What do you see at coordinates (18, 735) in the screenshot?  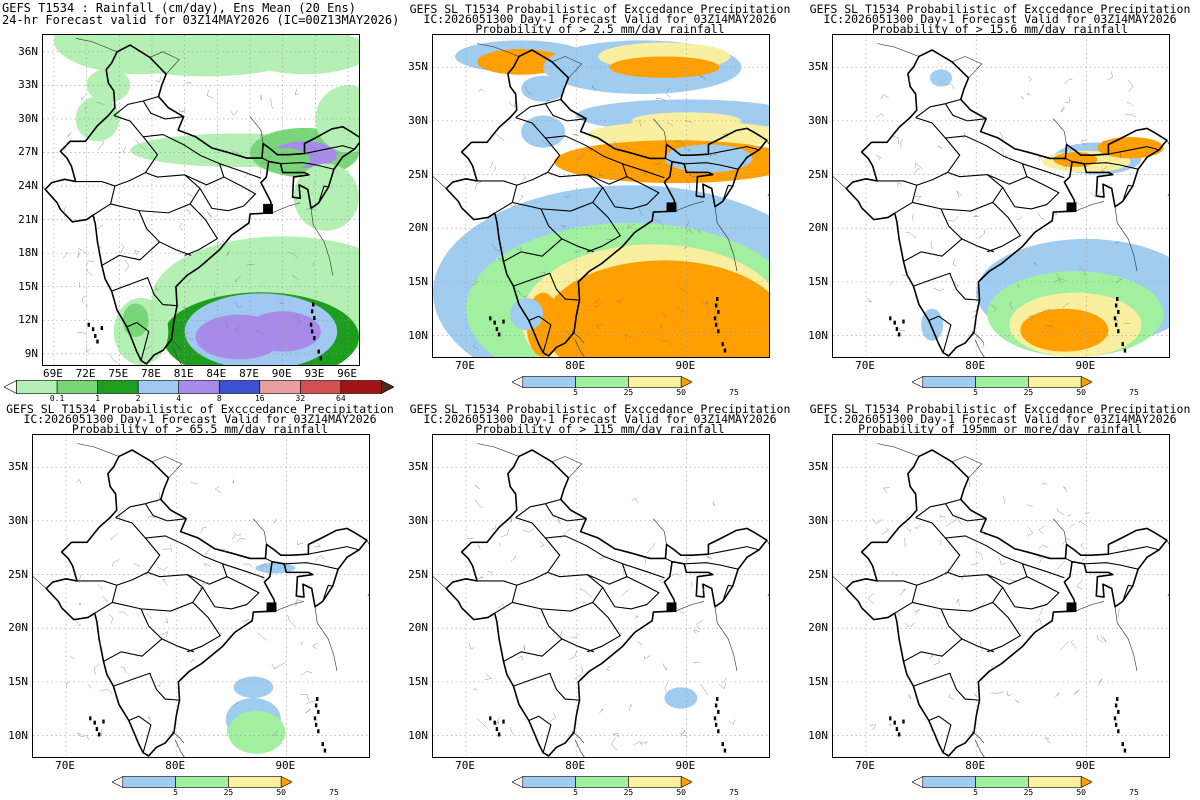 I see `lat-tick-label: 10N` at bounding box center [18, 735].